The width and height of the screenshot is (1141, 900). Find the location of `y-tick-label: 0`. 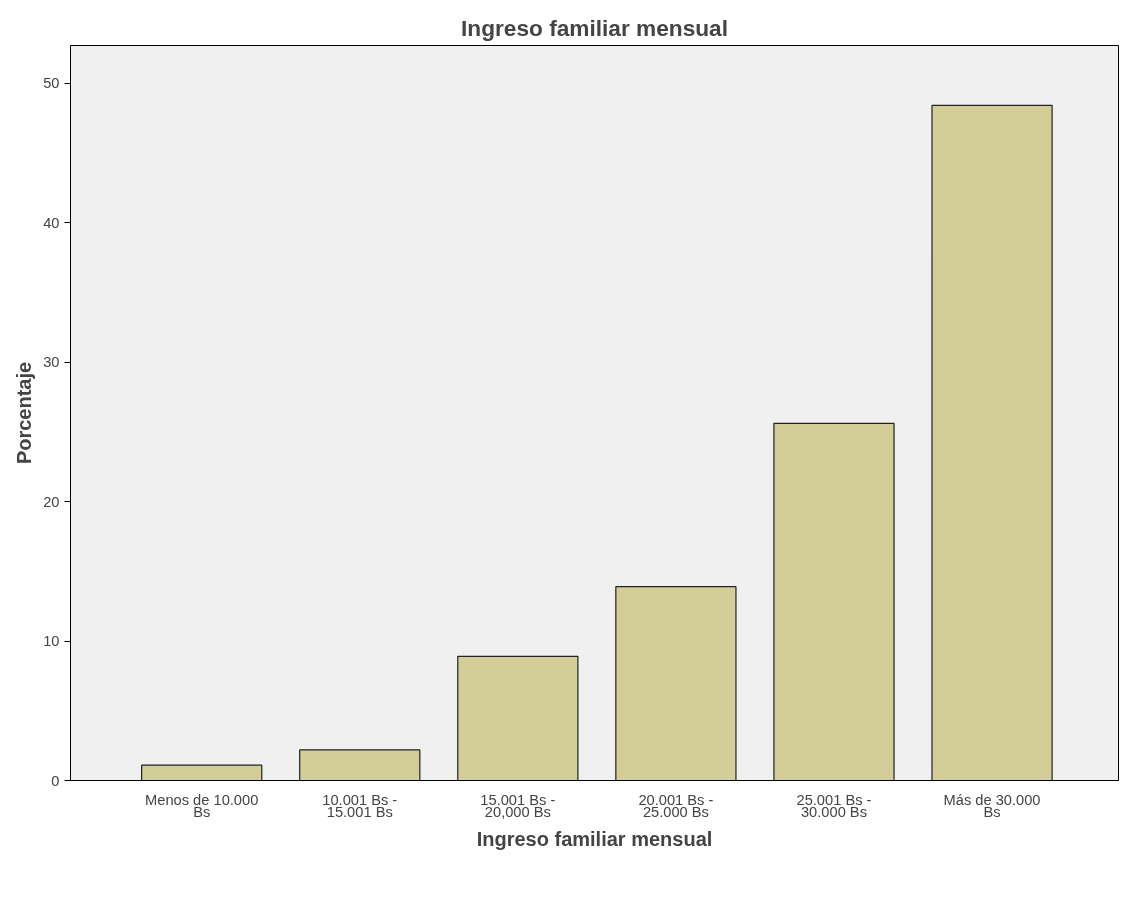

y-tick-label: 0 is located at coordinates (55, 780).